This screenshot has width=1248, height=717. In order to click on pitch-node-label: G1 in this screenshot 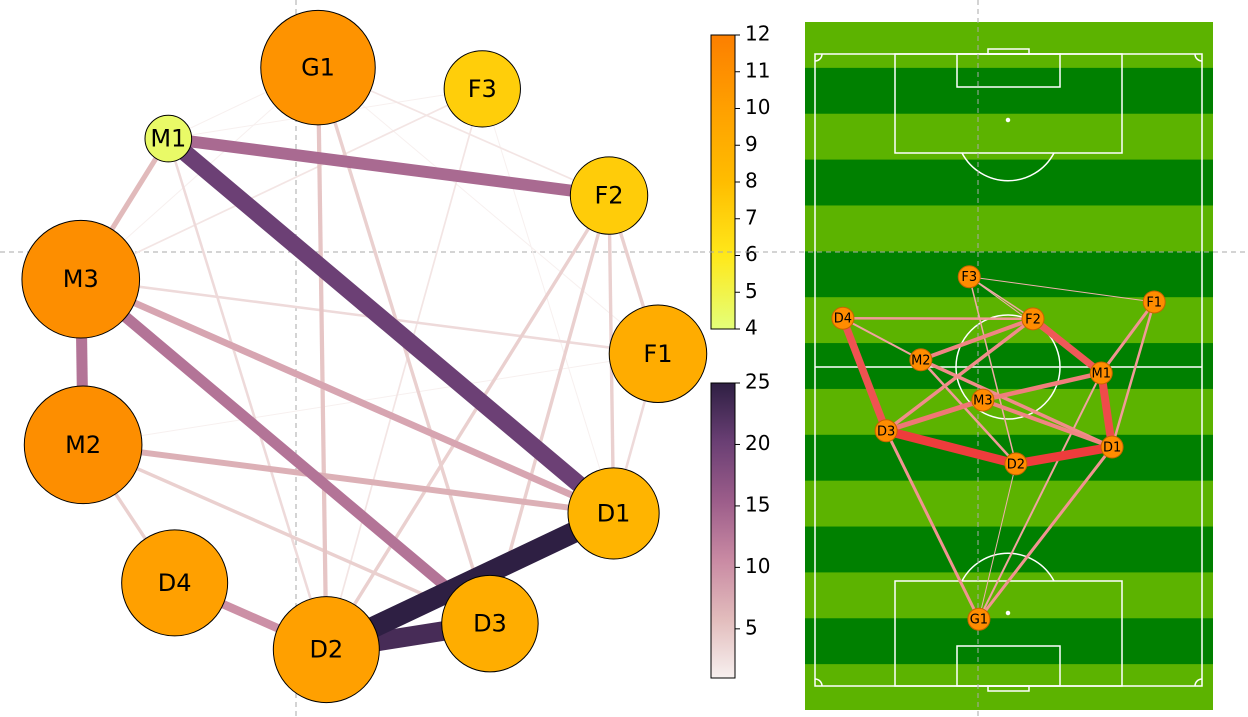, I will do `click(979, 620)`.